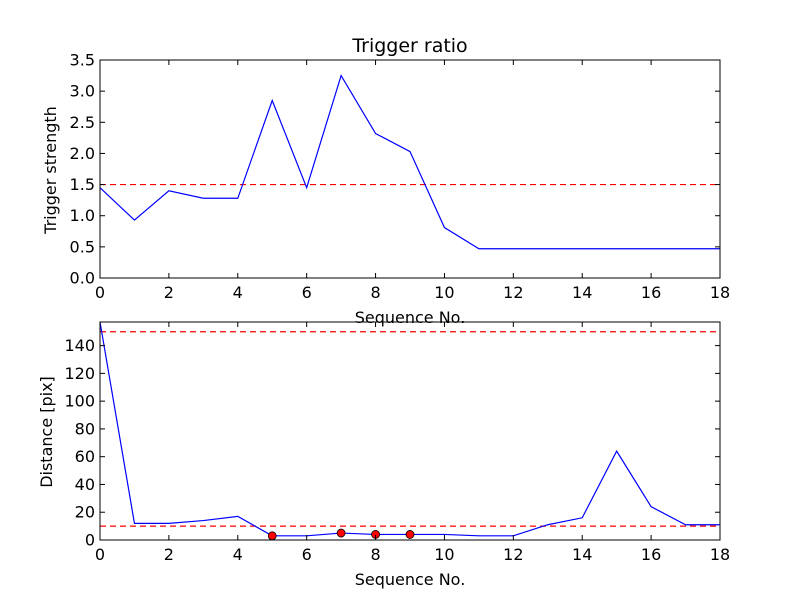 Image resolution: width=800 pixels, height=600 pixels. I want to click on y-tick-label: 3.5, so click(82, 60).